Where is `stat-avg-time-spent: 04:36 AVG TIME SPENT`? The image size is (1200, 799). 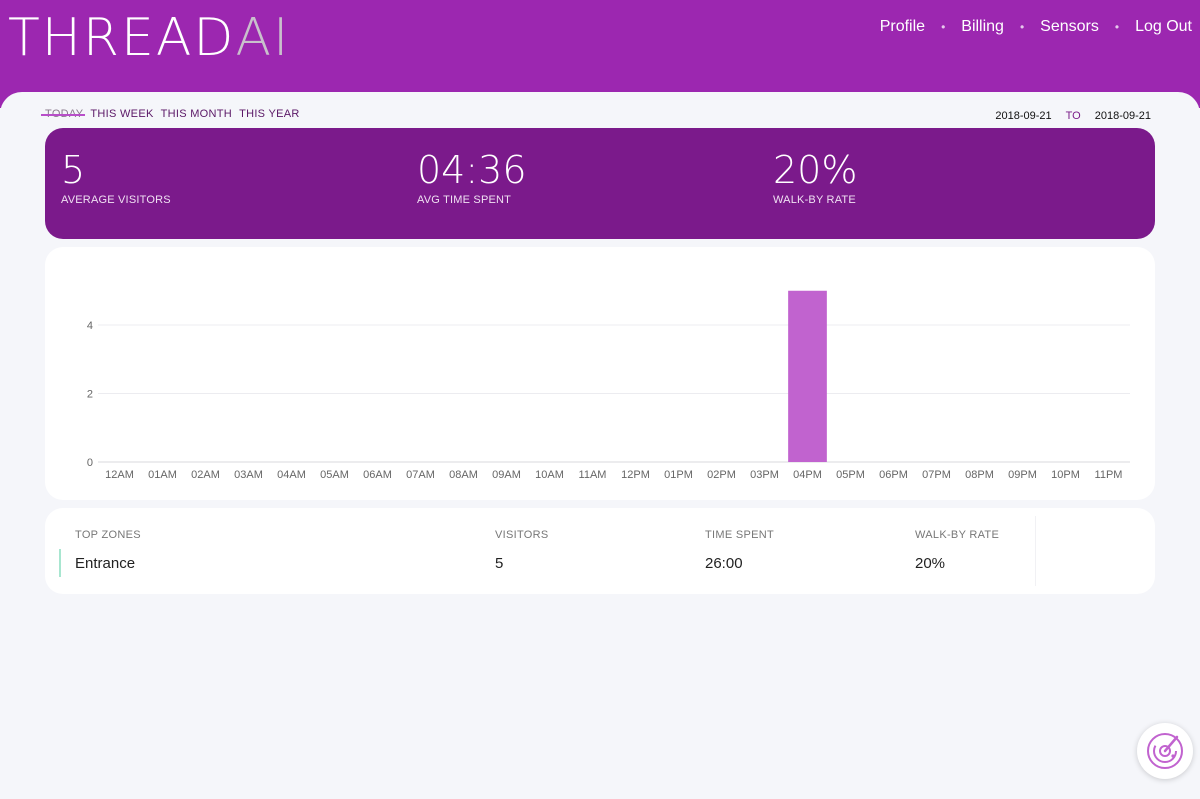
stat-avg-time-spent: 04:36 AVG TIME SPENT is located at coordinates (472, 177).